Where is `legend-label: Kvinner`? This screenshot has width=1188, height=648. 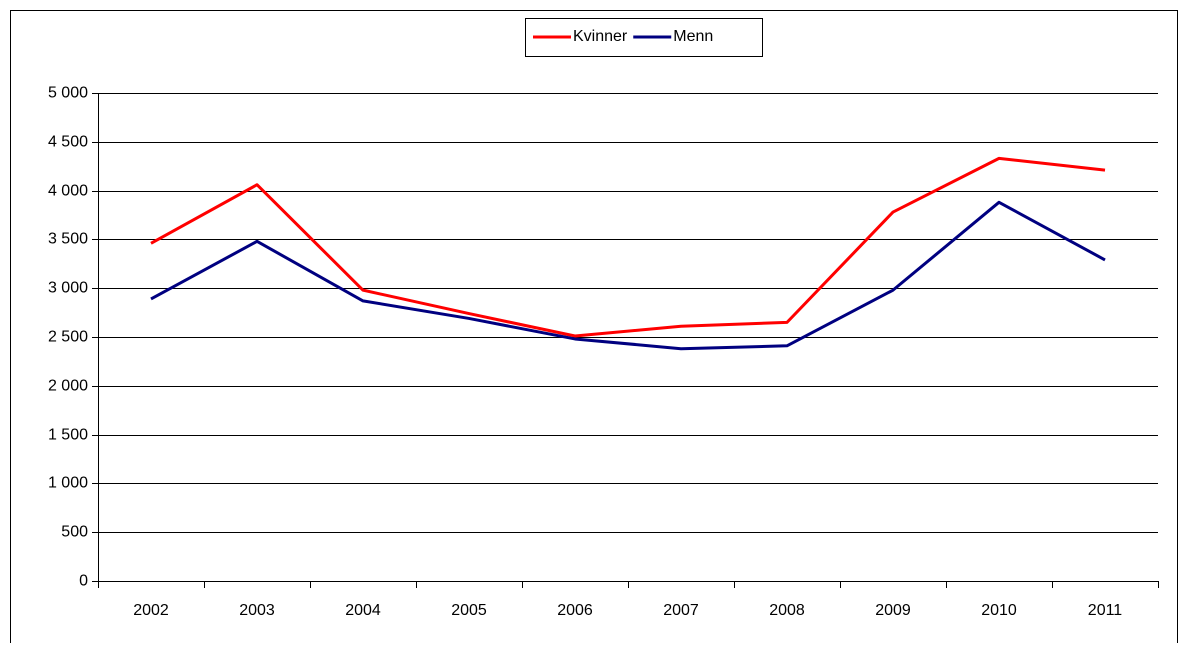 legend-label: Kvinner is located at coordinates (600, 36).